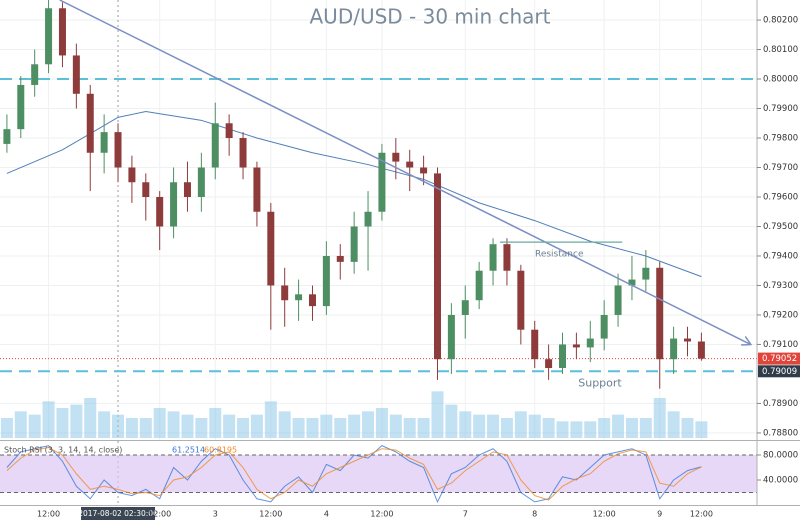  Describe the element at coordinates (188, 450) in the screenshot. I see `stoch-value: 61.2514` at that location.